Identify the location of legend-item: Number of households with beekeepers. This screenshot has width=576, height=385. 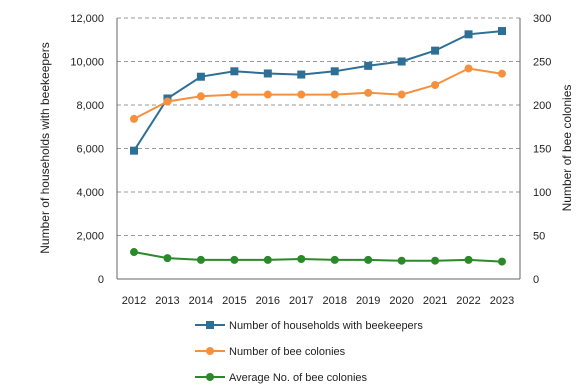
(309, 326).